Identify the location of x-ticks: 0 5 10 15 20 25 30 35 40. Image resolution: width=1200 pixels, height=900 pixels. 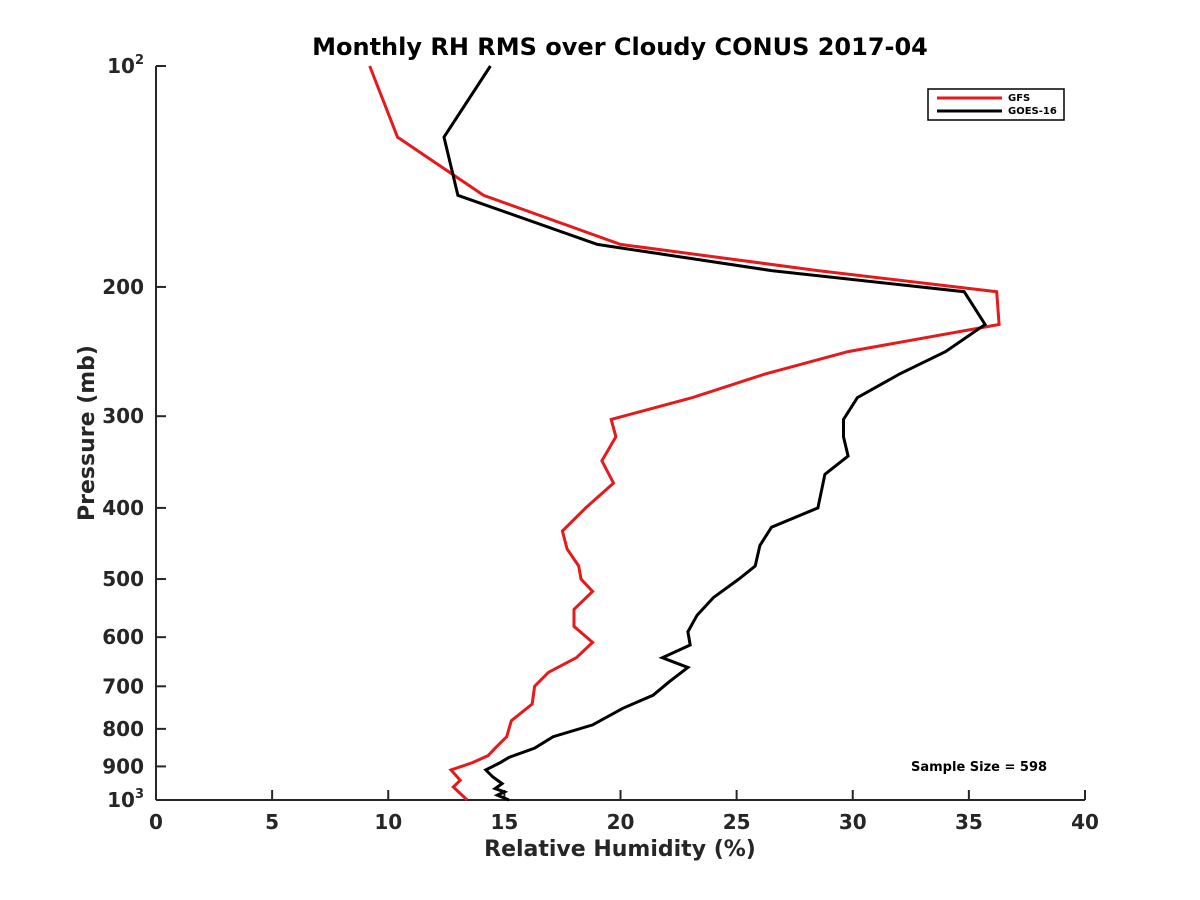
(624, 812).